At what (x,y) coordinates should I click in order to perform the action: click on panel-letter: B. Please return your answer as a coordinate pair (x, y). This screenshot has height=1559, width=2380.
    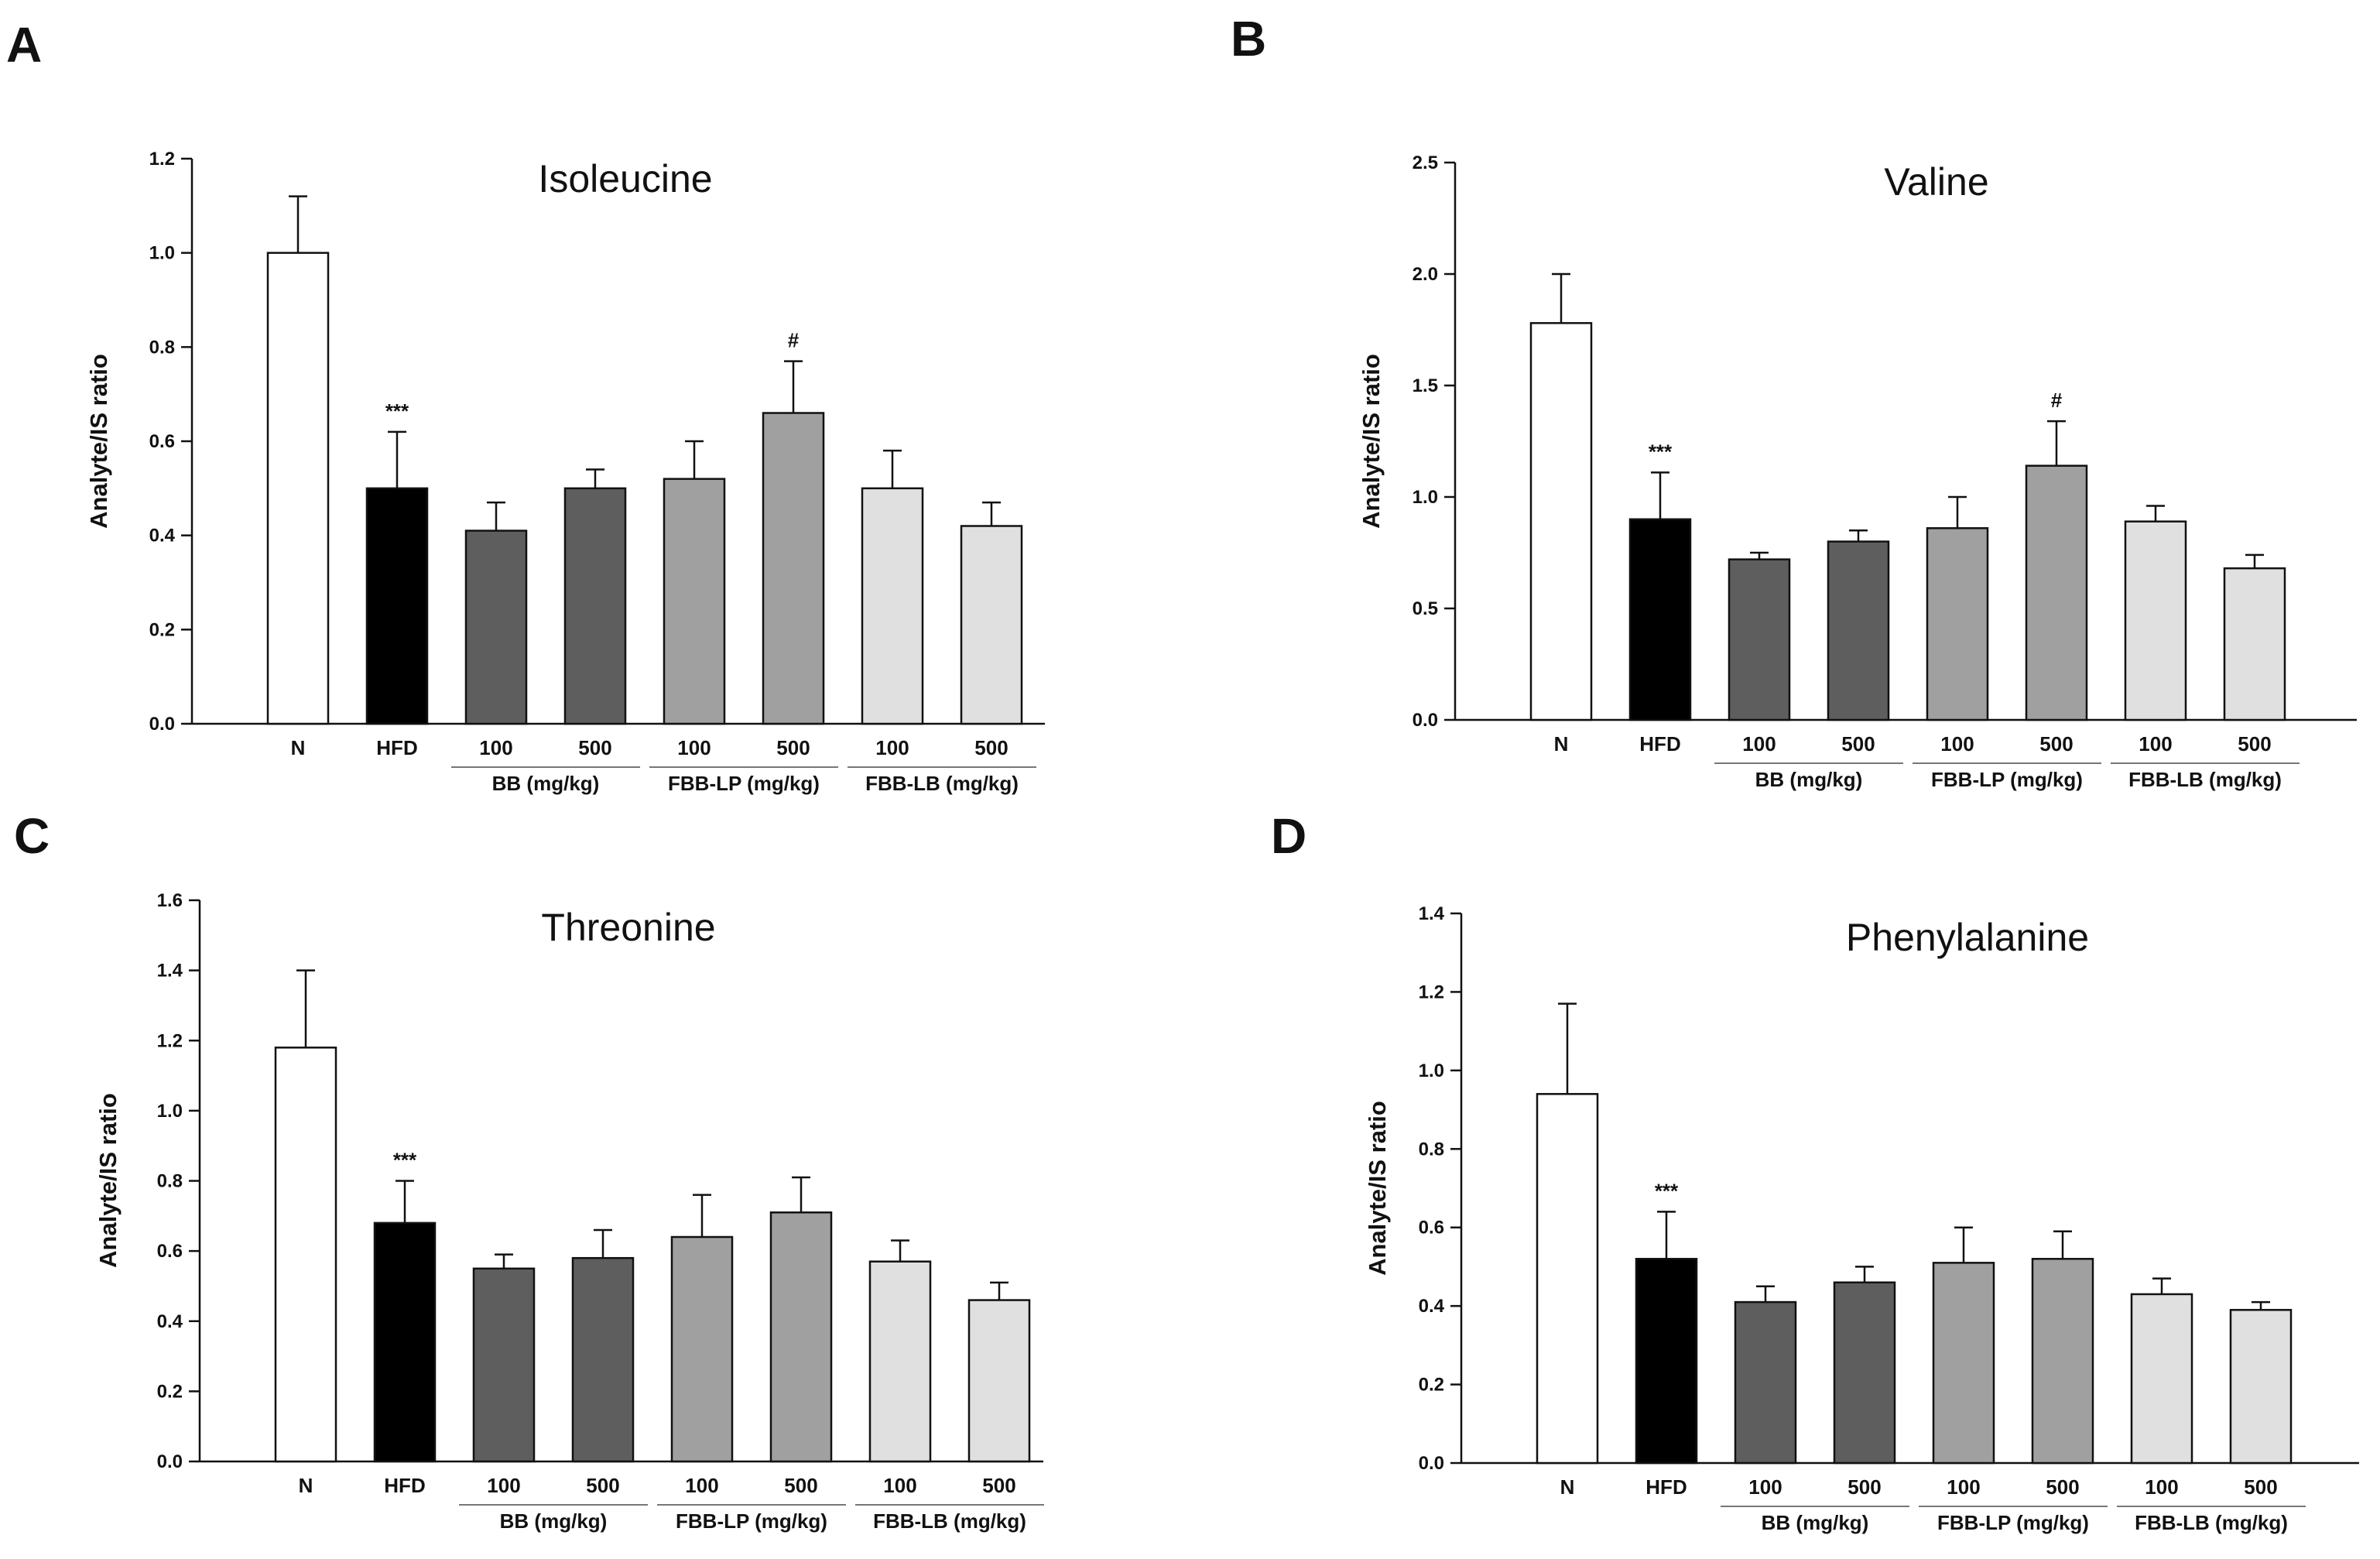
    Looking at the image, I should click on (1248, 39).